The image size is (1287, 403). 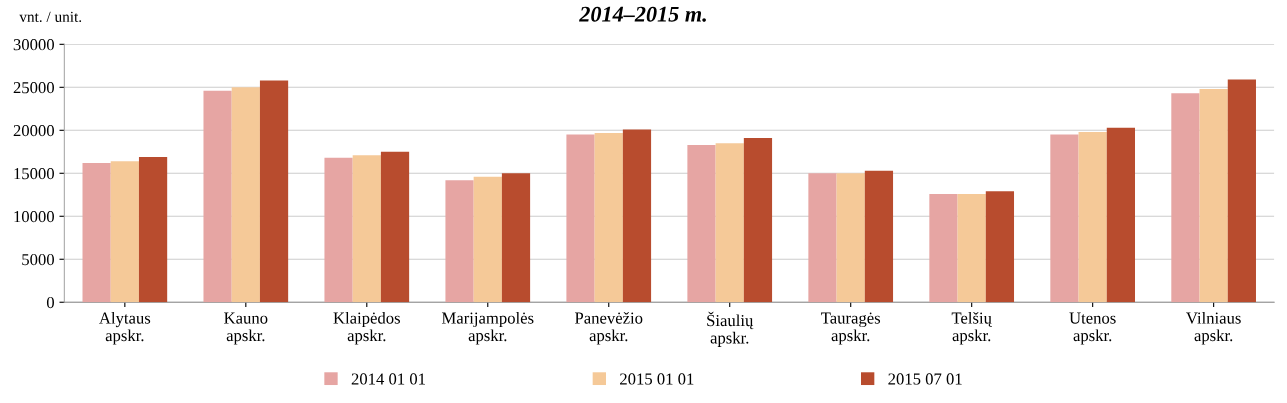 What do you see at coordinates (50, 17) in the screenshot?
I see `y-axis-title: vnt. / unit.` at bounding box center [50, 17].